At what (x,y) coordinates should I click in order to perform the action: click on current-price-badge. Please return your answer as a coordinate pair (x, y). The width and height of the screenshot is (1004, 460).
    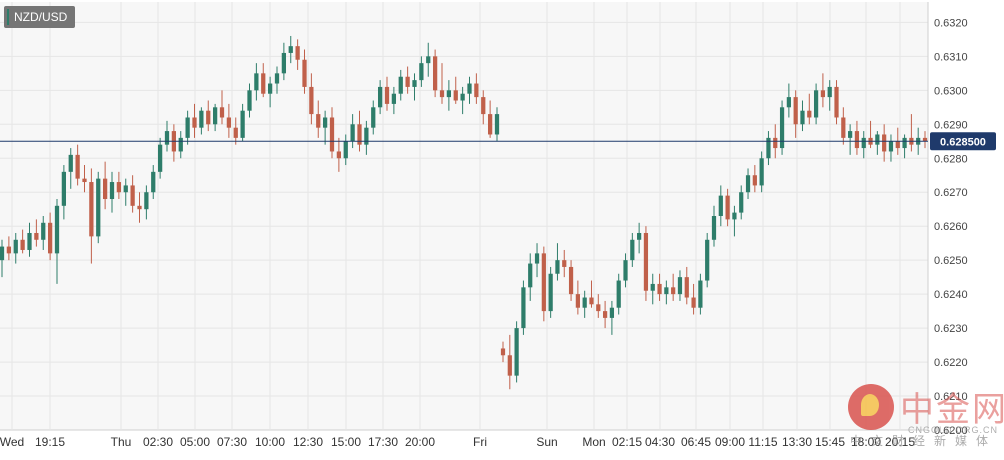
    Looking at the image, I should click on (963, 141).